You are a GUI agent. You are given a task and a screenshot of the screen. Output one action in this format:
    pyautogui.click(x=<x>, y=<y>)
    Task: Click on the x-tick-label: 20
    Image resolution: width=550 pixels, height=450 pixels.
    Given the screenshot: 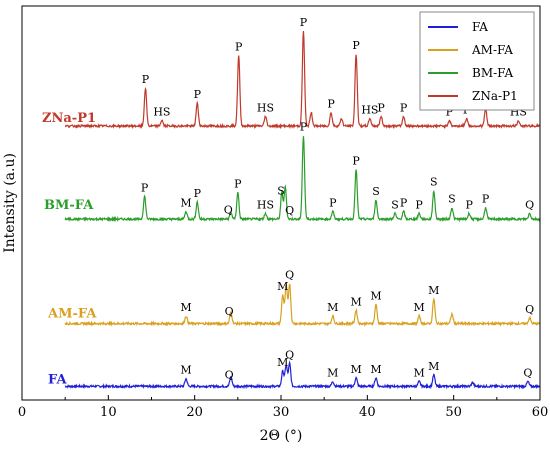 What is the action you would take?
    pyautogui.click(x=194, y=412)
    